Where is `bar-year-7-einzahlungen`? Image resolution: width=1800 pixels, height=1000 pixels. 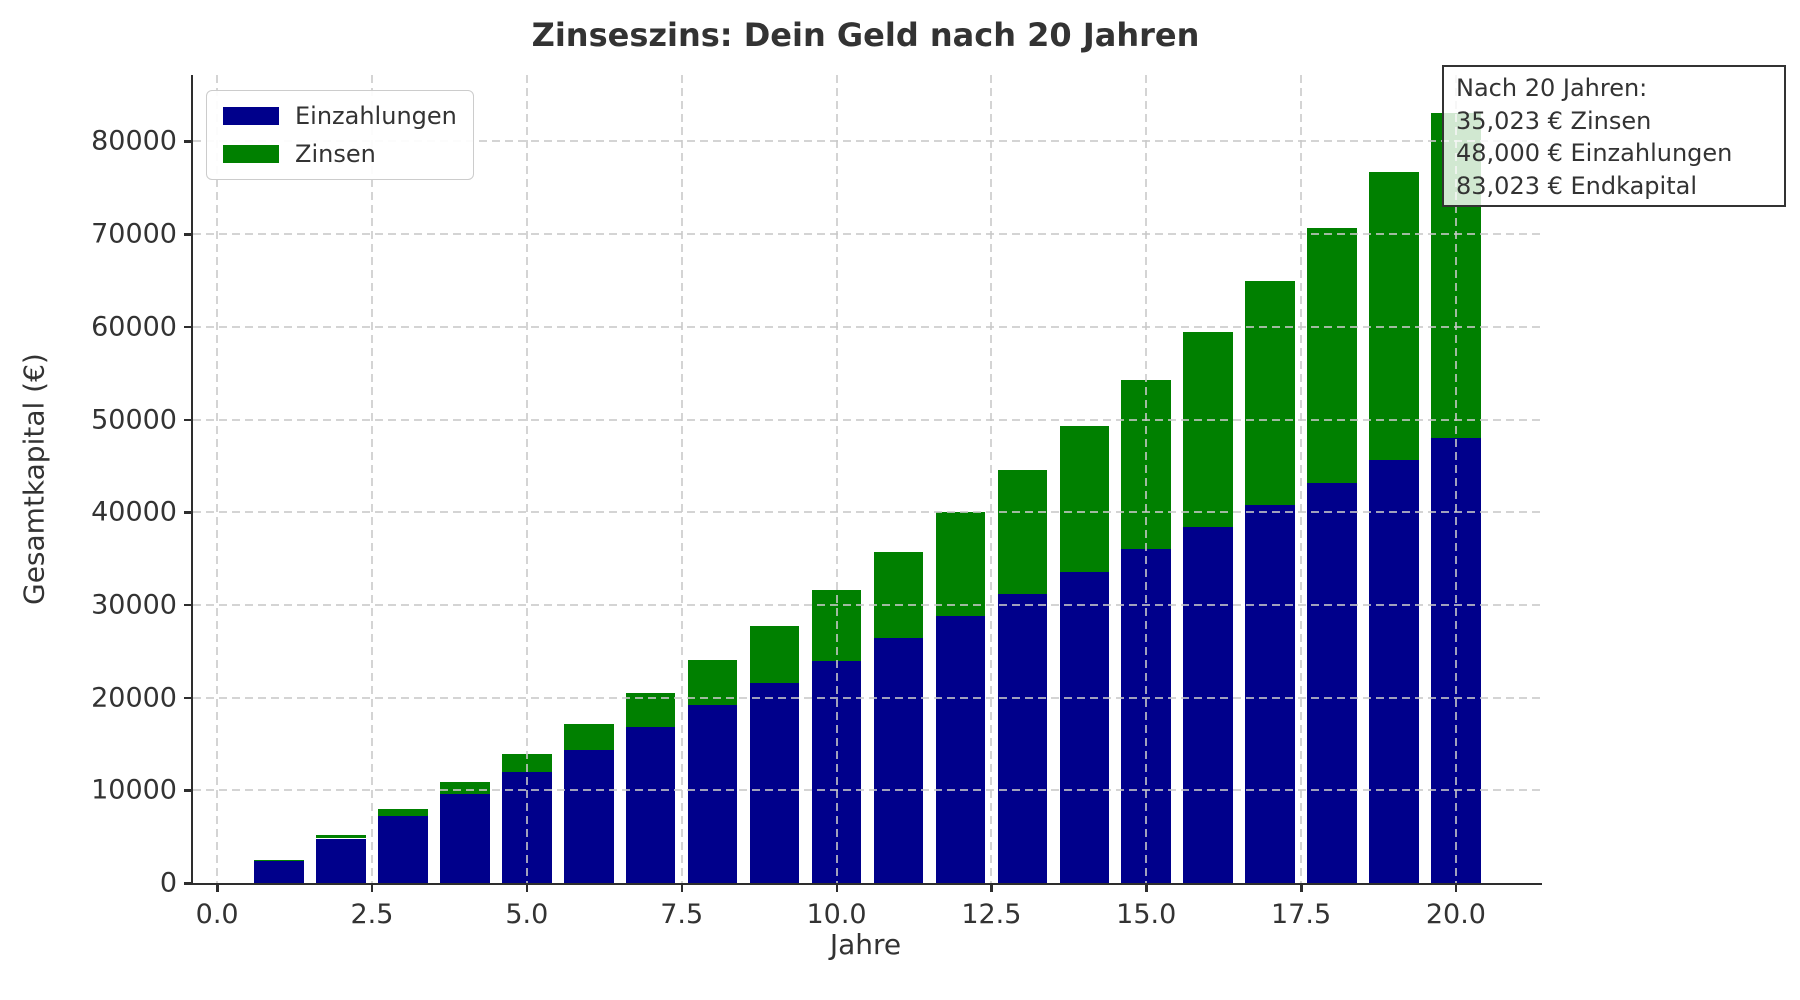 bar-year-7-einzahlungen is located at coordinates (650, 805).